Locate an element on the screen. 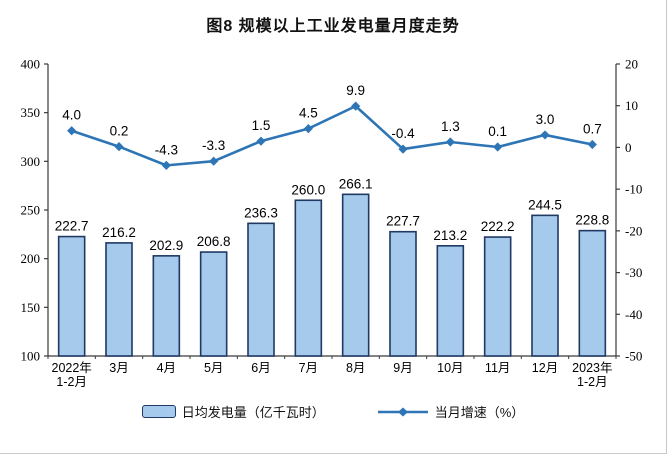 This screenshot has width=667, height=454. x-axis-category-label: 12月 is located at coordinates (545, 368).